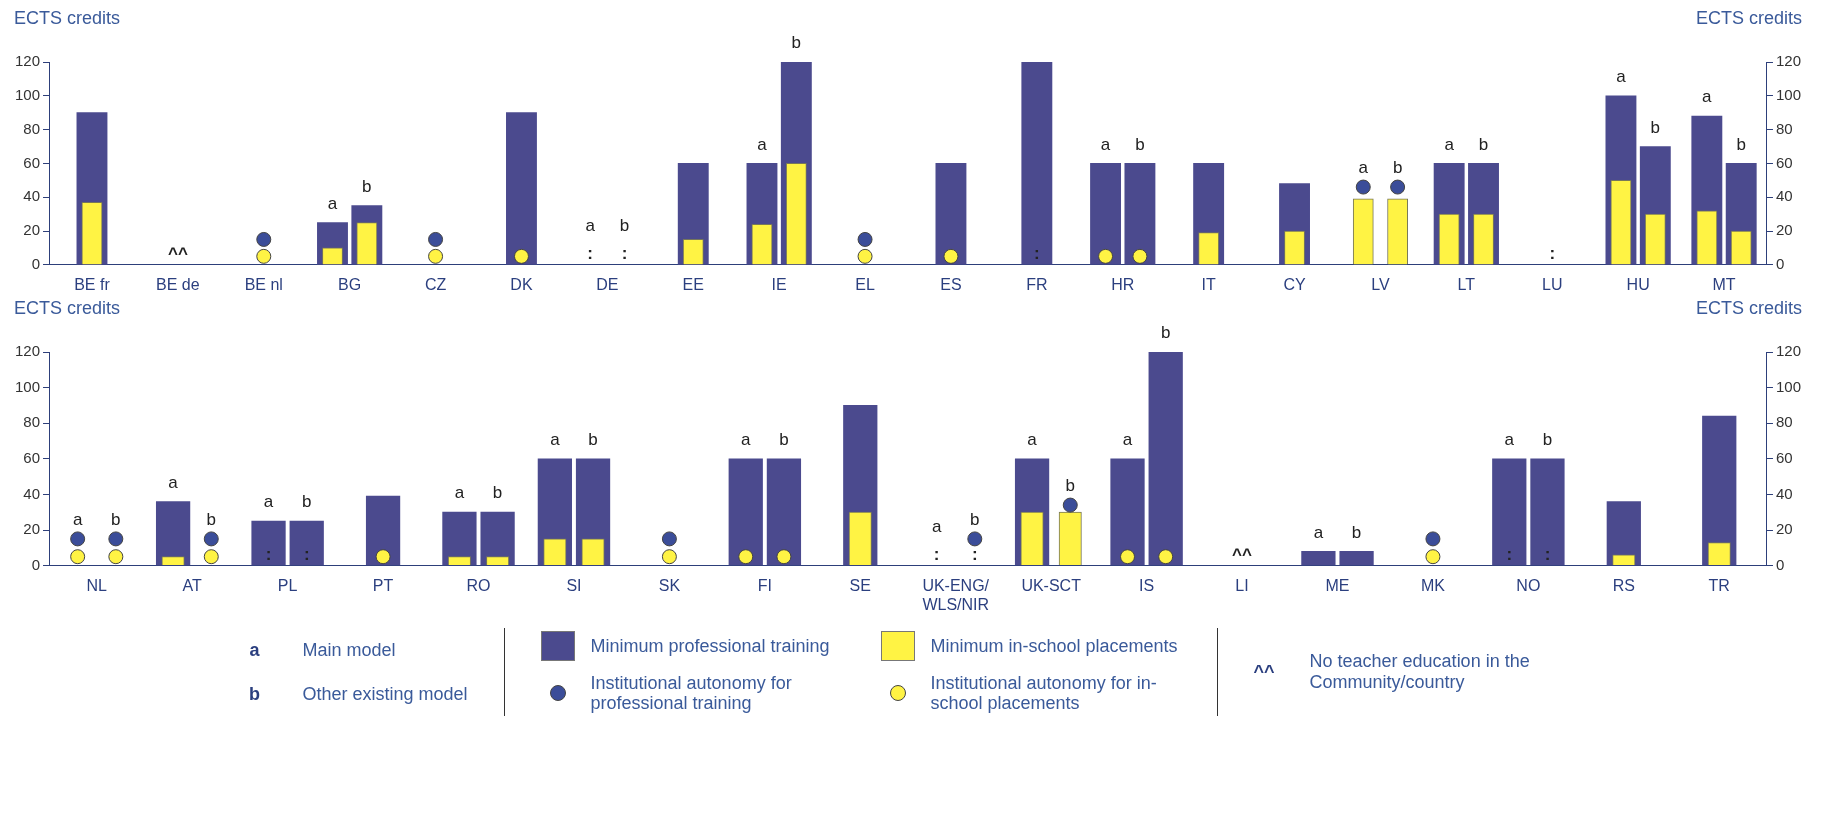  I want to click on x-tick-label: DK, so click(521, 284).